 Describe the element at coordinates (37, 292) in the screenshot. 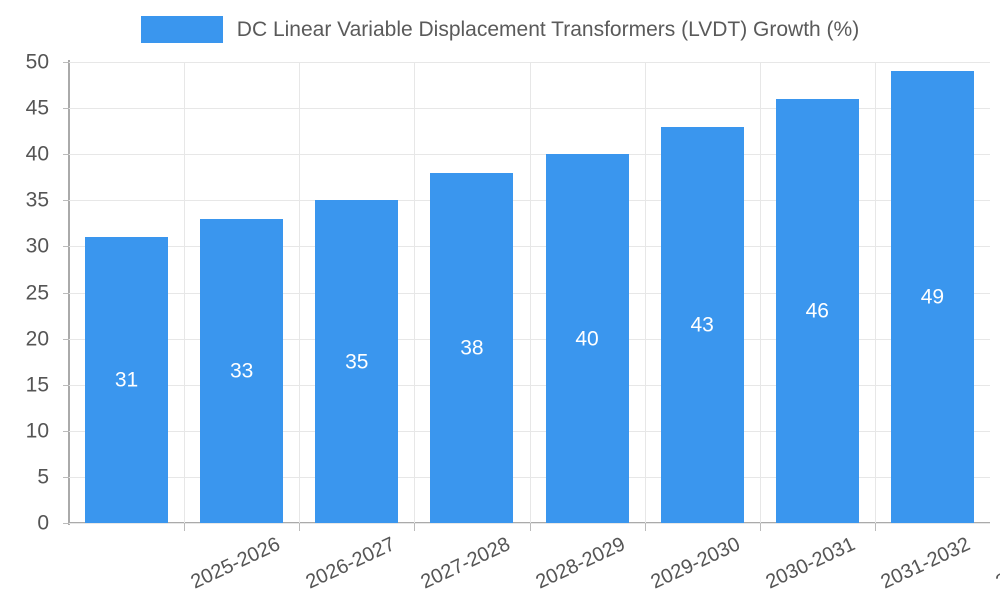

I see `y-axis-tick-label: 25` at that location.